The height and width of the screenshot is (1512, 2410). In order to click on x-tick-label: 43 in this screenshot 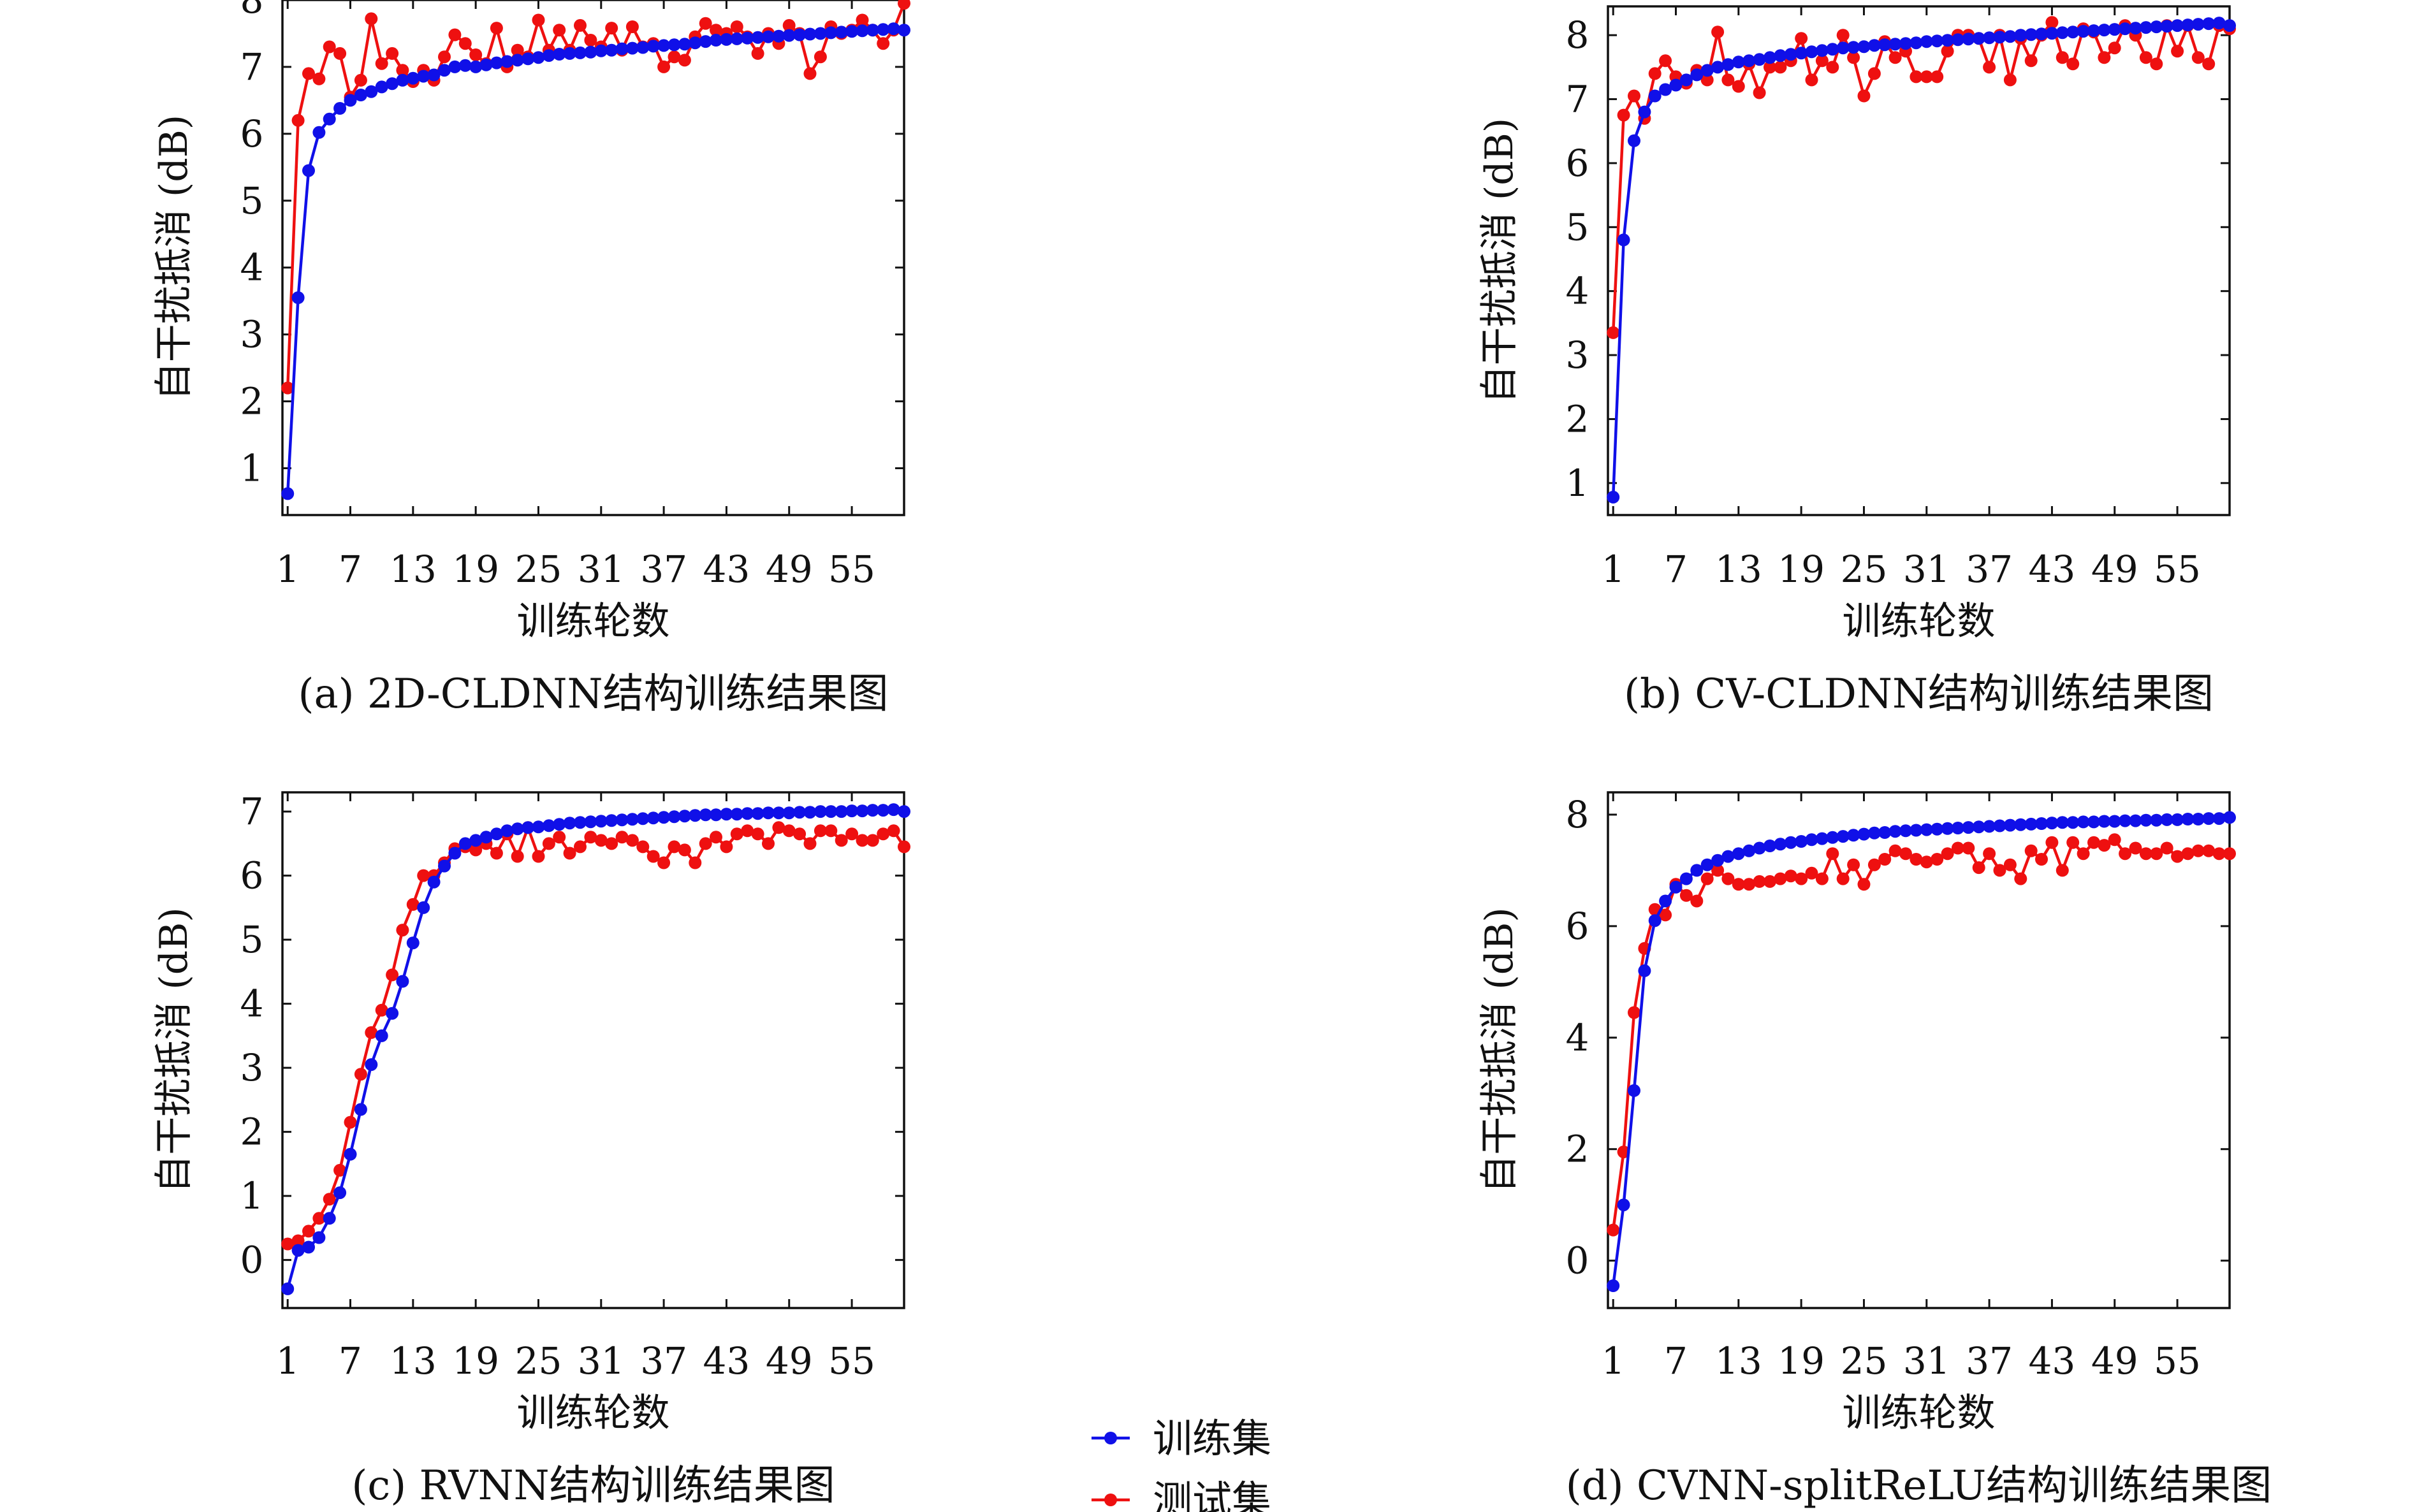, I will do `click(726, 1361)`.